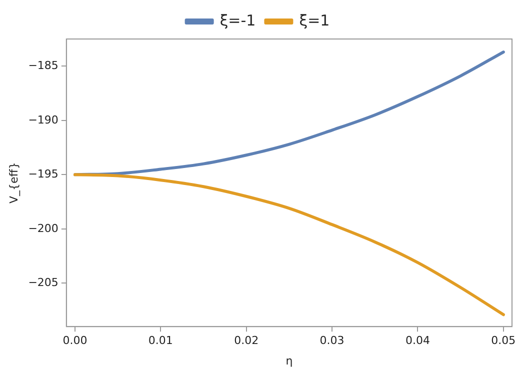  Describe the element at coordinates (289, 361) in the screenshot. I see `x-axis-title: η` at that location.